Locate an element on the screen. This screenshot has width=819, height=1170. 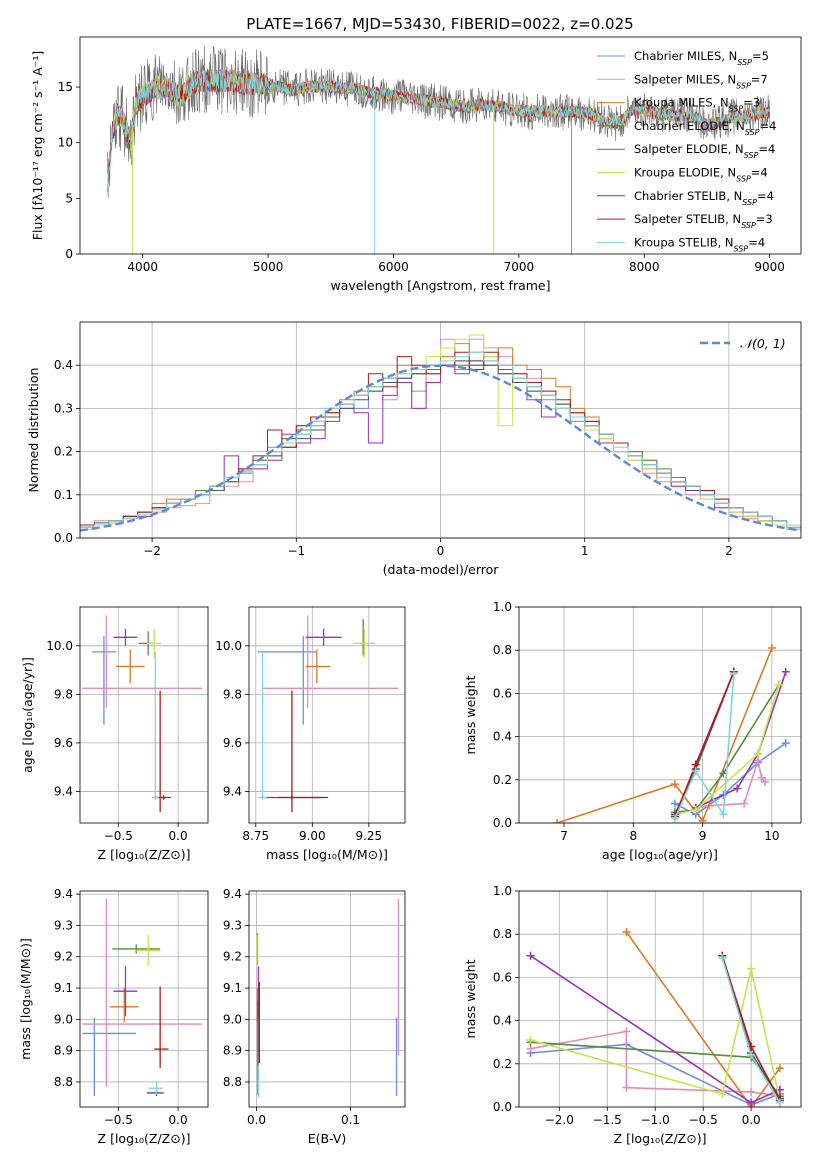
legend-label: Kroupa ELODIE, NSSP=4 is located at coordinates (701, 175).